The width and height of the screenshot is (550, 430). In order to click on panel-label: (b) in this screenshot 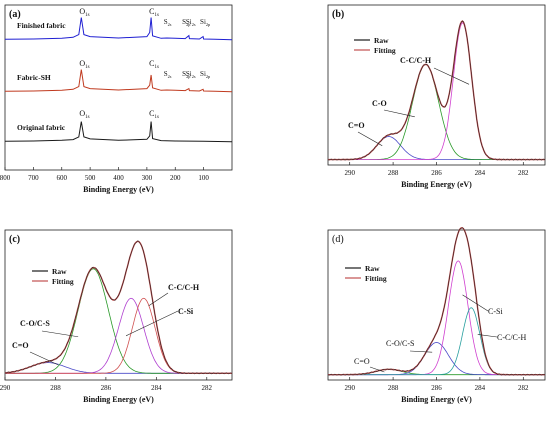, I will do `click(338, 14)`.